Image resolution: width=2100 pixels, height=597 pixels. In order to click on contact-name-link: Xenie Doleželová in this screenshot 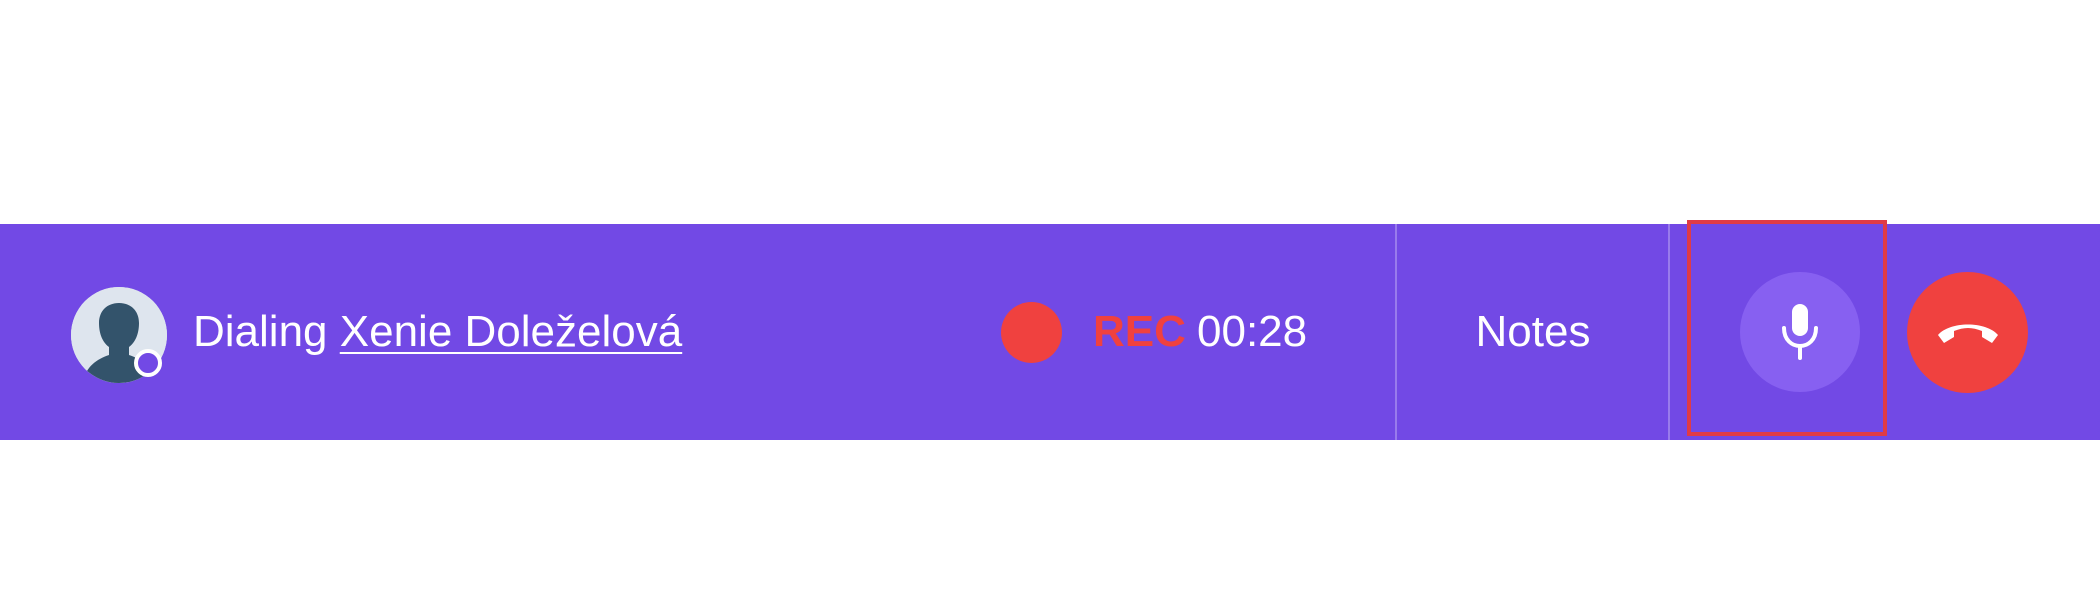, I will do `click(511, 331)`.